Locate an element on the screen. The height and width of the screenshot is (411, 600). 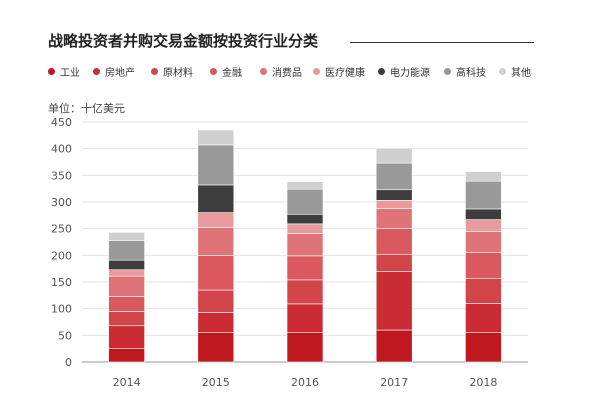
legend-label: 高科技 is located at coordinates (471, 73).